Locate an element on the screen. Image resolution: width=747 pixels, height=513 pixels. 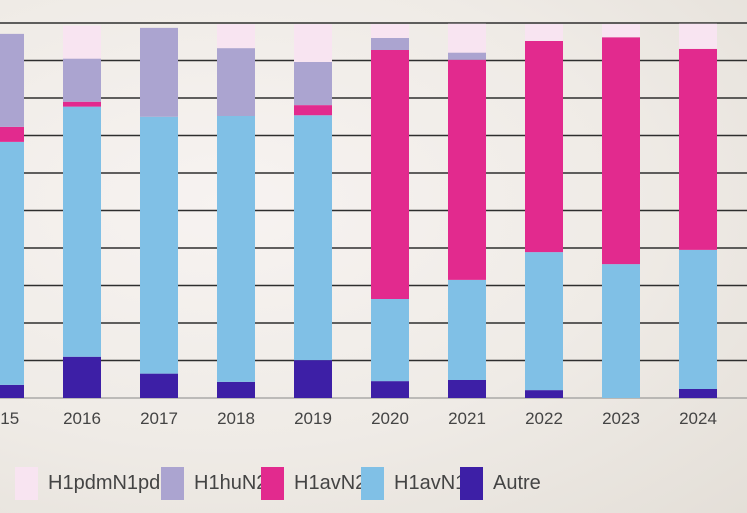
x-tick-label: 015 is located at coordinates (10, 418).